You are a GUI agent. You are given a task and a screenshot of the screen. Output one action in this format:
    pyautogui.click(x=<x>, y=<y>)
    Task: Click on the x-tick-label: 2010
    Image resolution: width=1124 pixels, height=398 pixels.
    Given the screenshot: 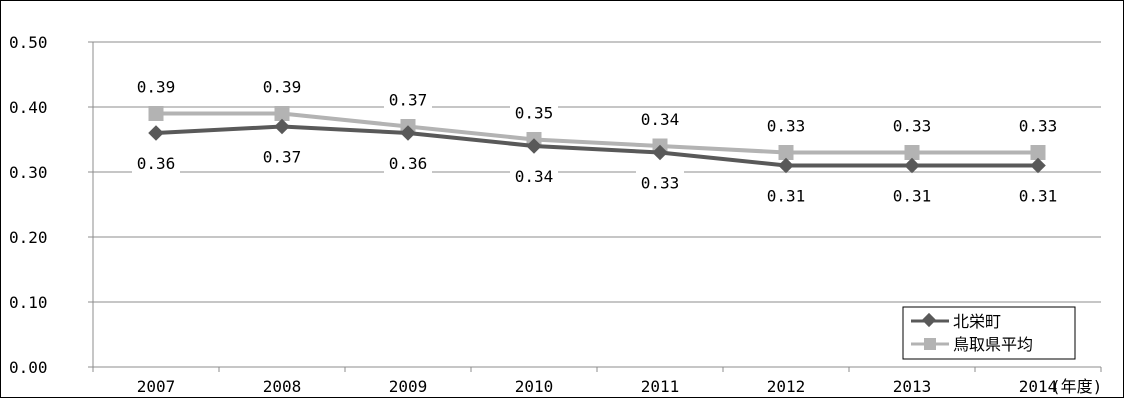 What is the action you would take?
    pyautogui.click(x=534, y=386)
    